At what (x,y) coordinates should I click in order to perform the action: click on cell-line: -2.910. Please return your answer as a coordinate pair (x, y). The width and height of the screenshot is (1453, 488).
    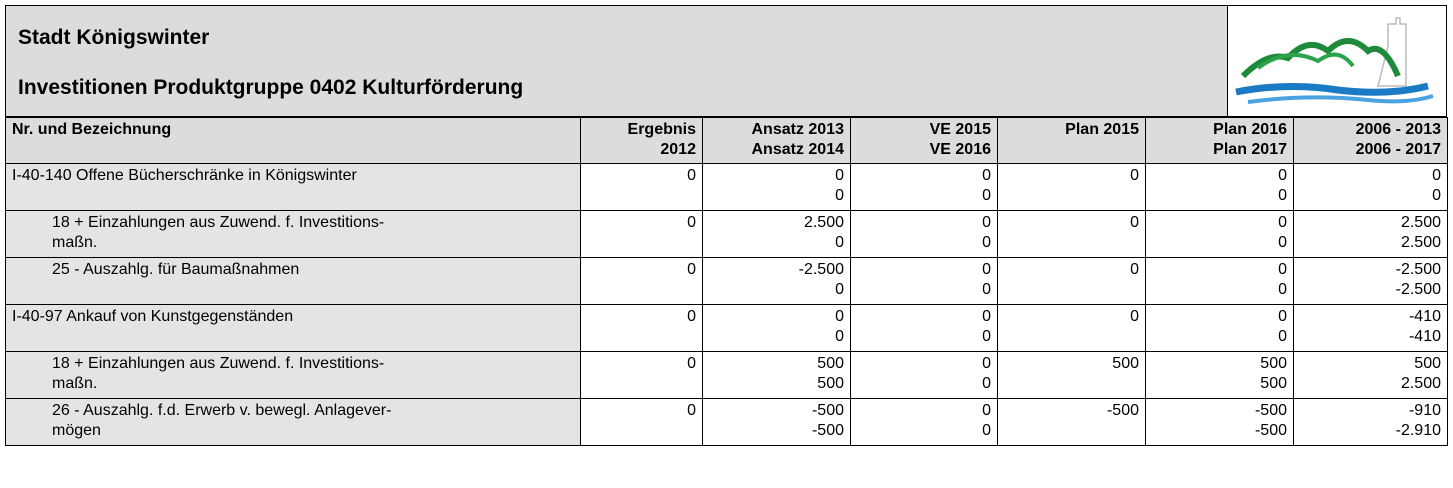
    Looking at the image, I should click on (1418, 430).